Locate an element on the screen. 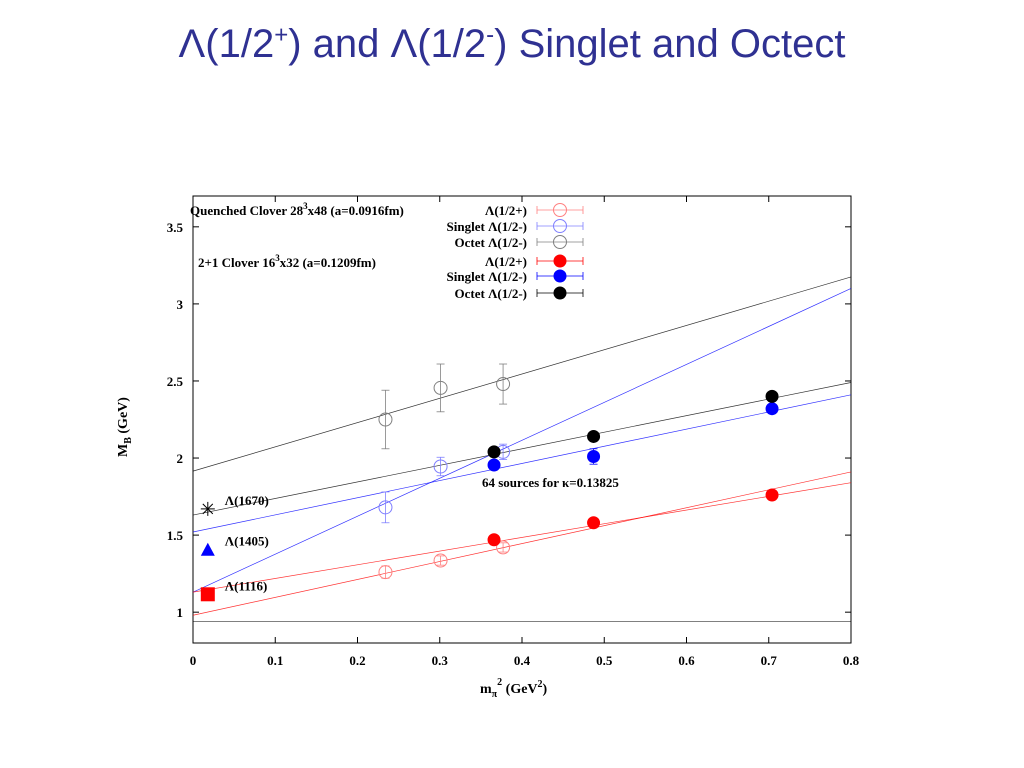  title-part-c: ) Singlet and Octect is located at coordinates (670, 44).